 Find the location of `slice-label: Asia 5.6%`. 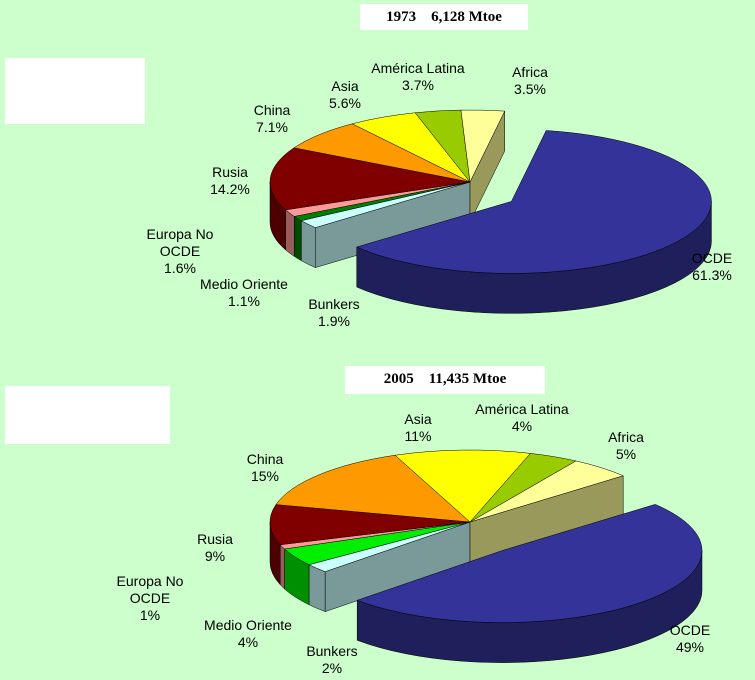

slice-label: Asia 5.6% is located at coordinates (345, 95).